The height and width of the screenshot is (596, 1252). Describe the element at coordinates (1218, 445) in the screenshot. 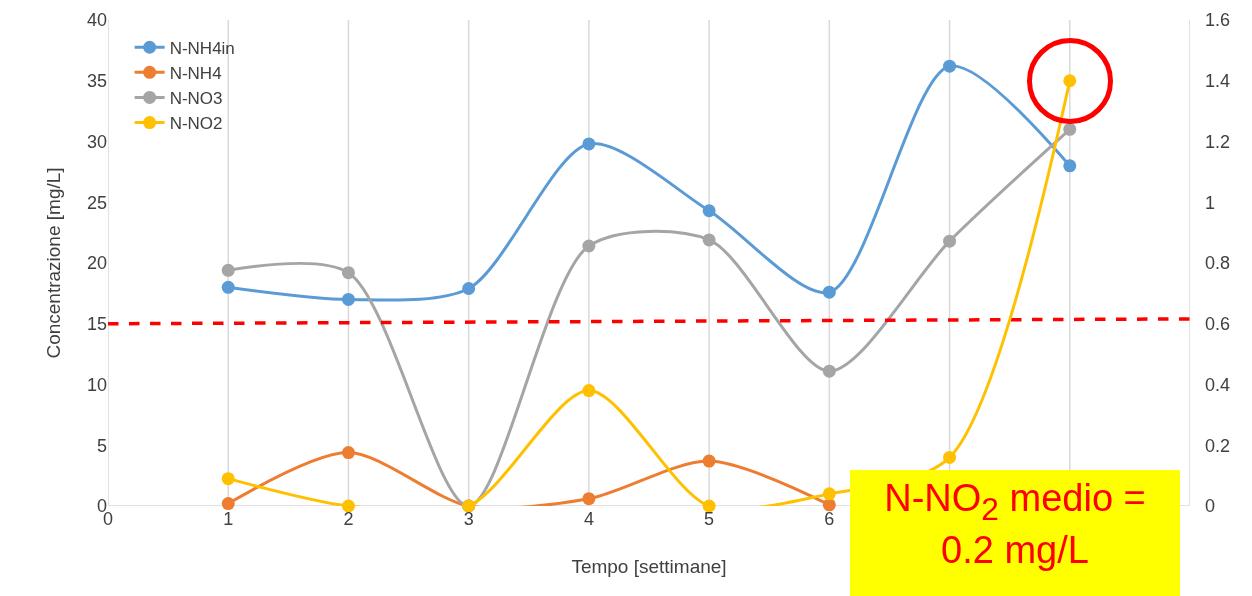

I see `y2-tick-label: 0.2` at that location.